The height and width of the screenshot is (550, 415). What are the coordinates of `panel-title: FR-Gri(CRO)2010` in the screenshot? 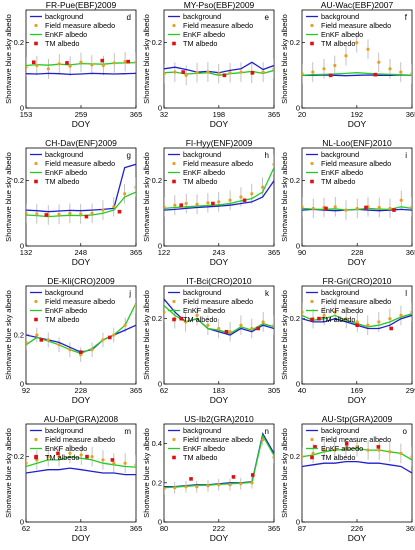 It's located at (357, 281).